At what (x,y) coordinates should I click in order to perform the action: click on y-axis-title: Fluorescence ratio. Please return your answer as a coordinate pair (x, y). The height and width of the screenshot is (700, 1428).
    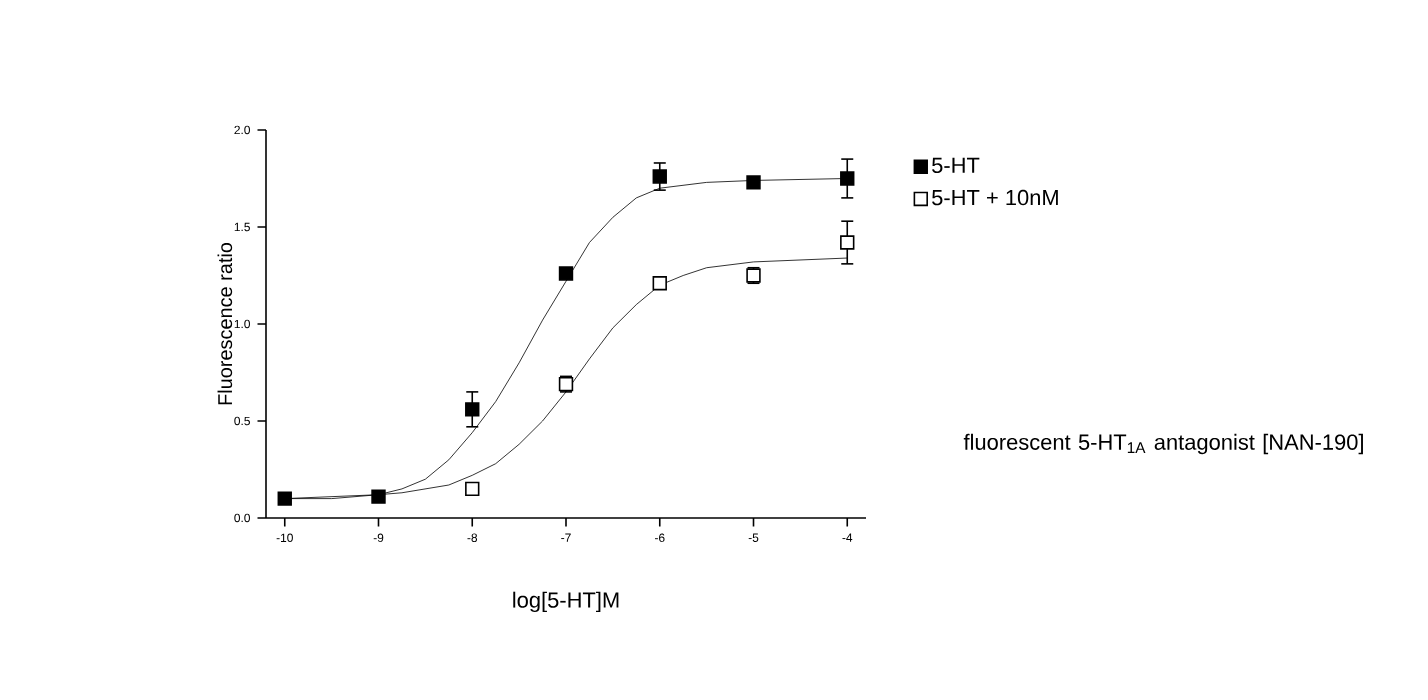
    Looking at the image, I should click on (225, 323).